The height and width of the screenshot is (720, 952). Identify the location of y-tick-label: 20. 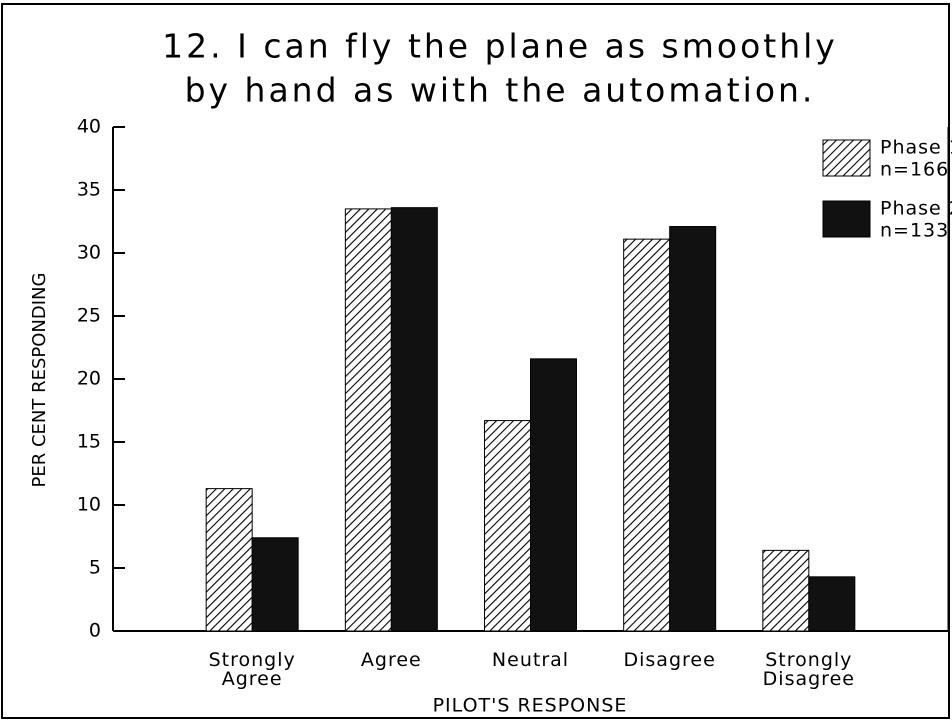
(89, 379).